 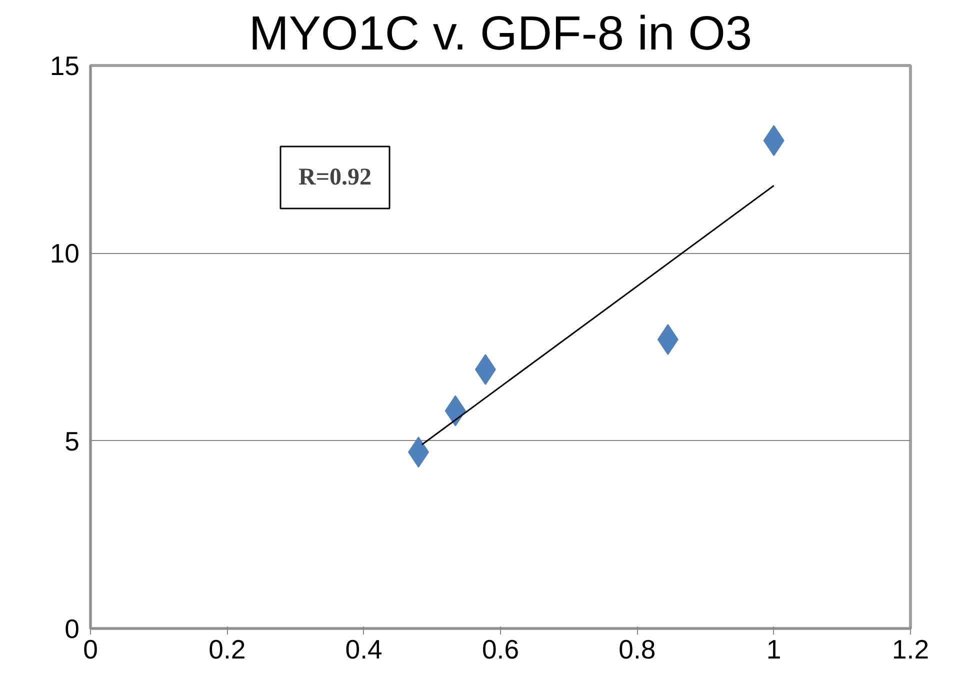 I want to click on x-tick-label: 0.4, so click(x=364, y=649).